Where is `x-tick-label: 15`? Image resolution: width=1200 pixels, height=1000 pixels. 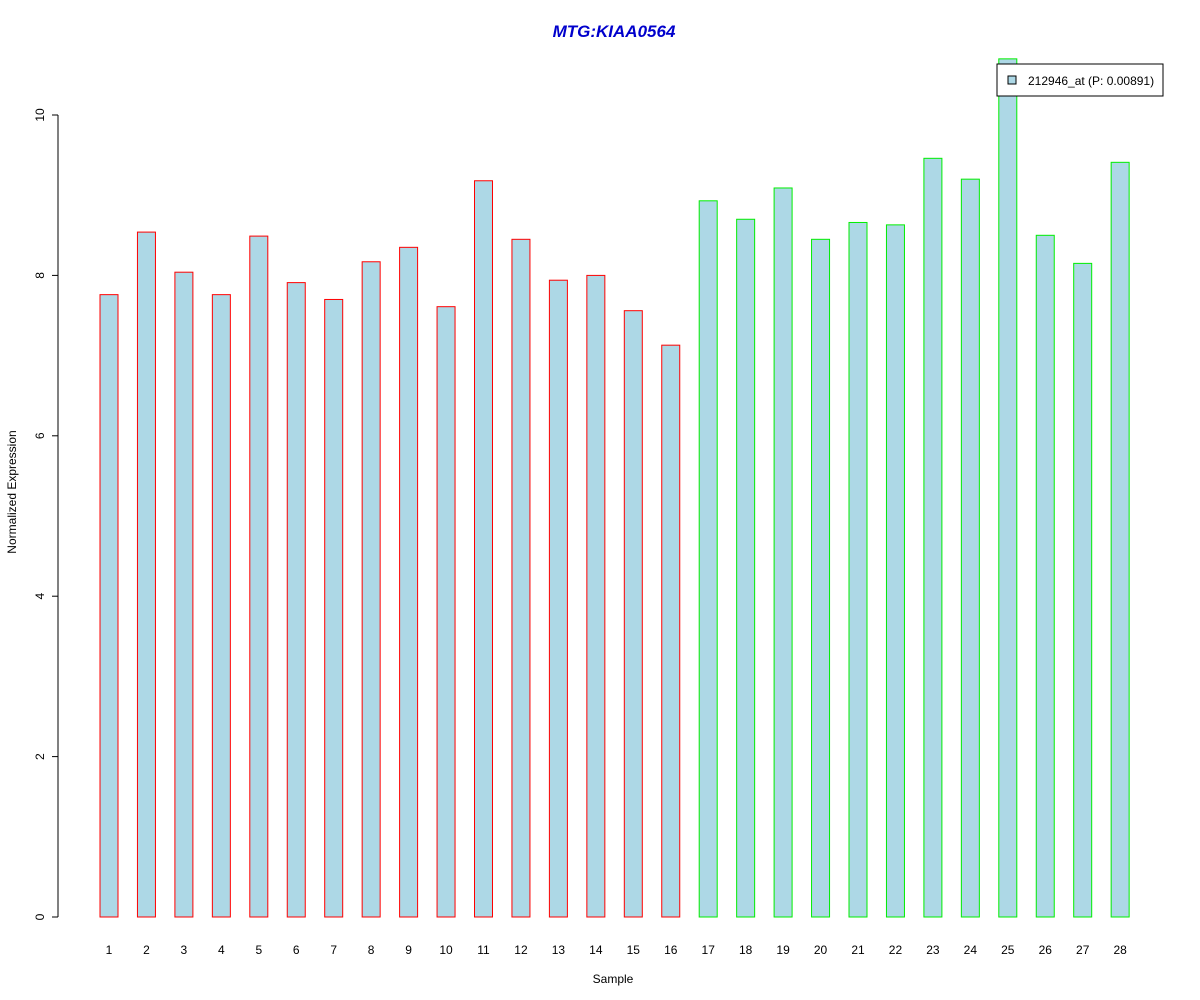
x-tick-label: 15 is located at coordinates (634, 950).